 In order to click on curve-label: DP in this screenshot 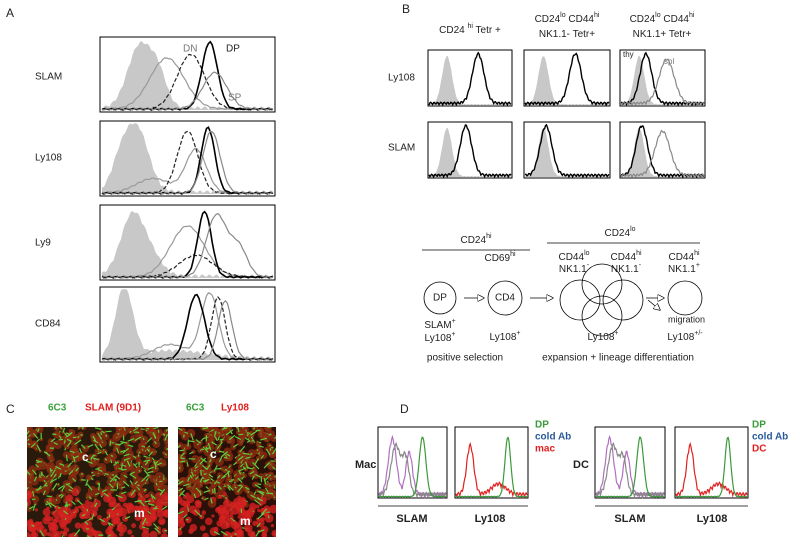, I will do `click(233, 49)`.